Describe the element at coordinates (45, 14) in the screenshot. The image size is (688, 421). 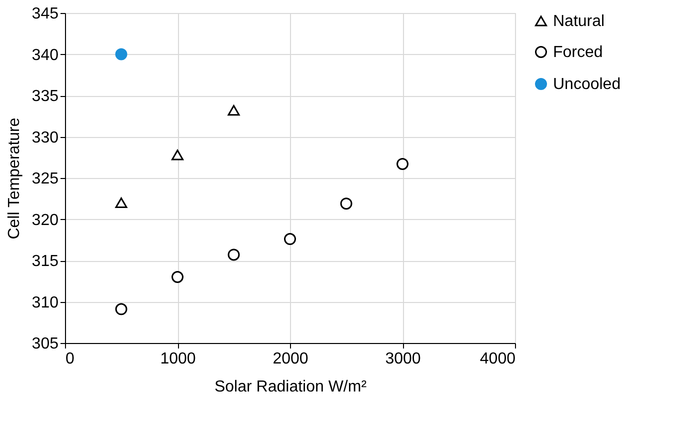
I see `y-tick-label: 345` at that location.